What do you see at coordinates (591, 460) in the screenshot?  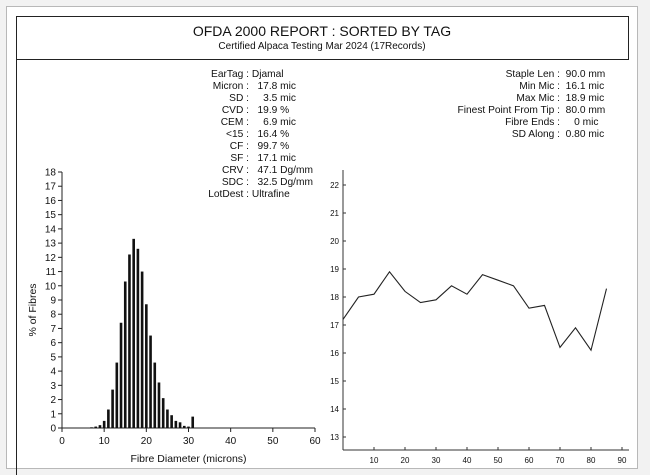 I see `x-tick-label: 80` at bounding box center [591, 460].